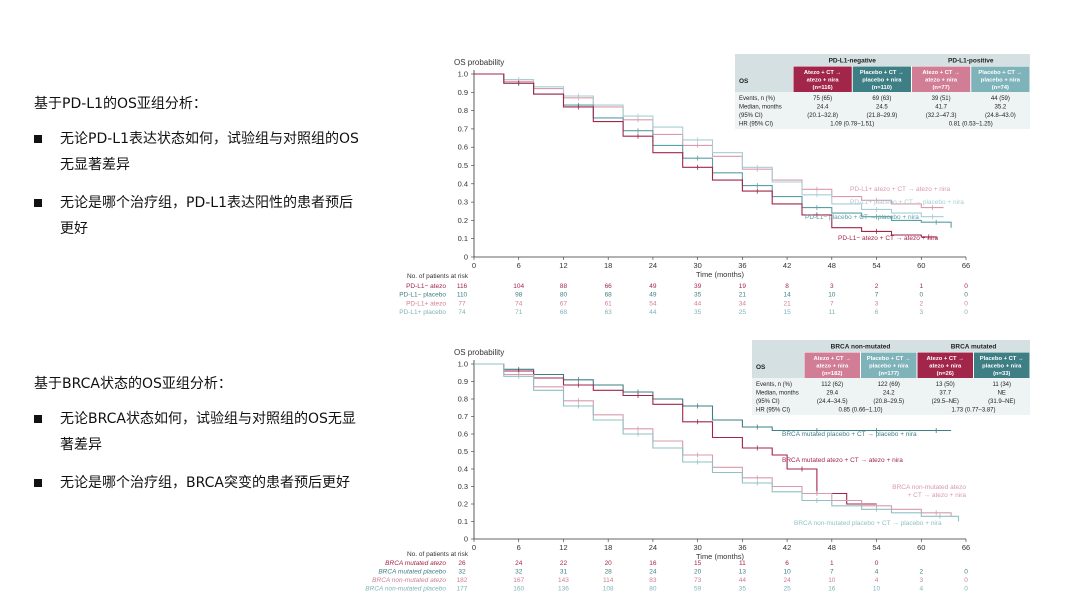  What do you see at coordinates (564, 312) in the screenshot?
I see `pdl1-risk-cell: 68` at bounding box center [564, 312].